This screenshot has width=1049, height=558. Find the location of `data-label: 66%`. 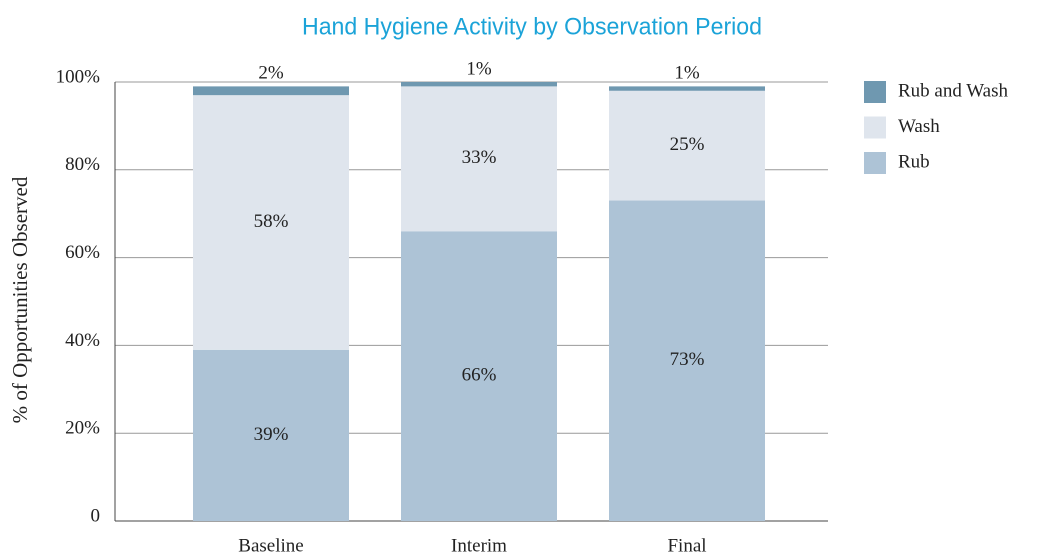

data-label: 66% is located at coordinates (479, 374).